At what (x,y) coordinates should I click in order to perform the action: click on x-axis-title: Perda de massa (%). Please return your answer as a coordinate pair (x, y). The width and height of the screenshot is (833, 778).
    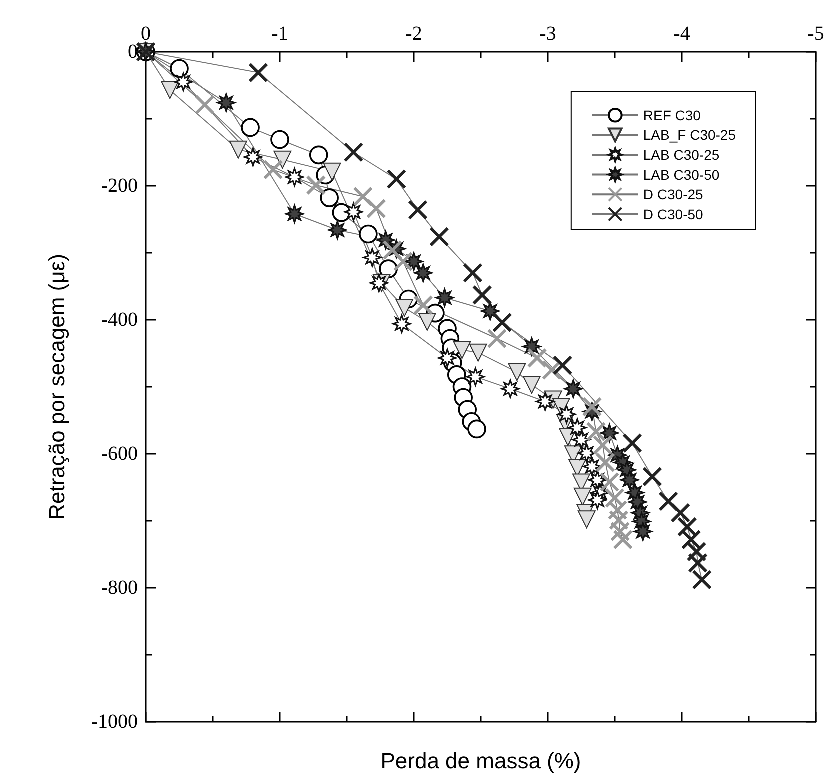
    Looking at the image, I should click on (481, 761).